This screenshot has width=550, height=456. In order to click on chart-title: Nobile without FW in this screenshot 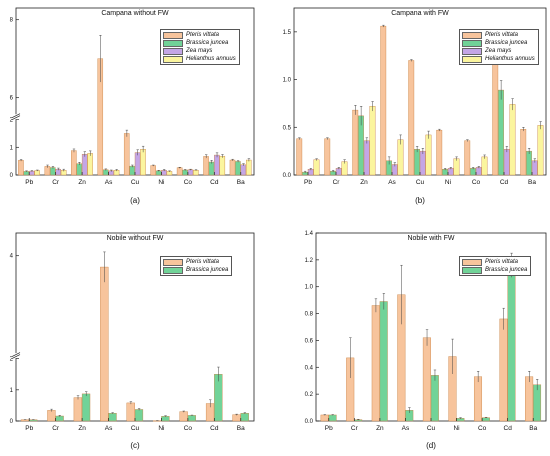, I will do `click(135, 238)`.